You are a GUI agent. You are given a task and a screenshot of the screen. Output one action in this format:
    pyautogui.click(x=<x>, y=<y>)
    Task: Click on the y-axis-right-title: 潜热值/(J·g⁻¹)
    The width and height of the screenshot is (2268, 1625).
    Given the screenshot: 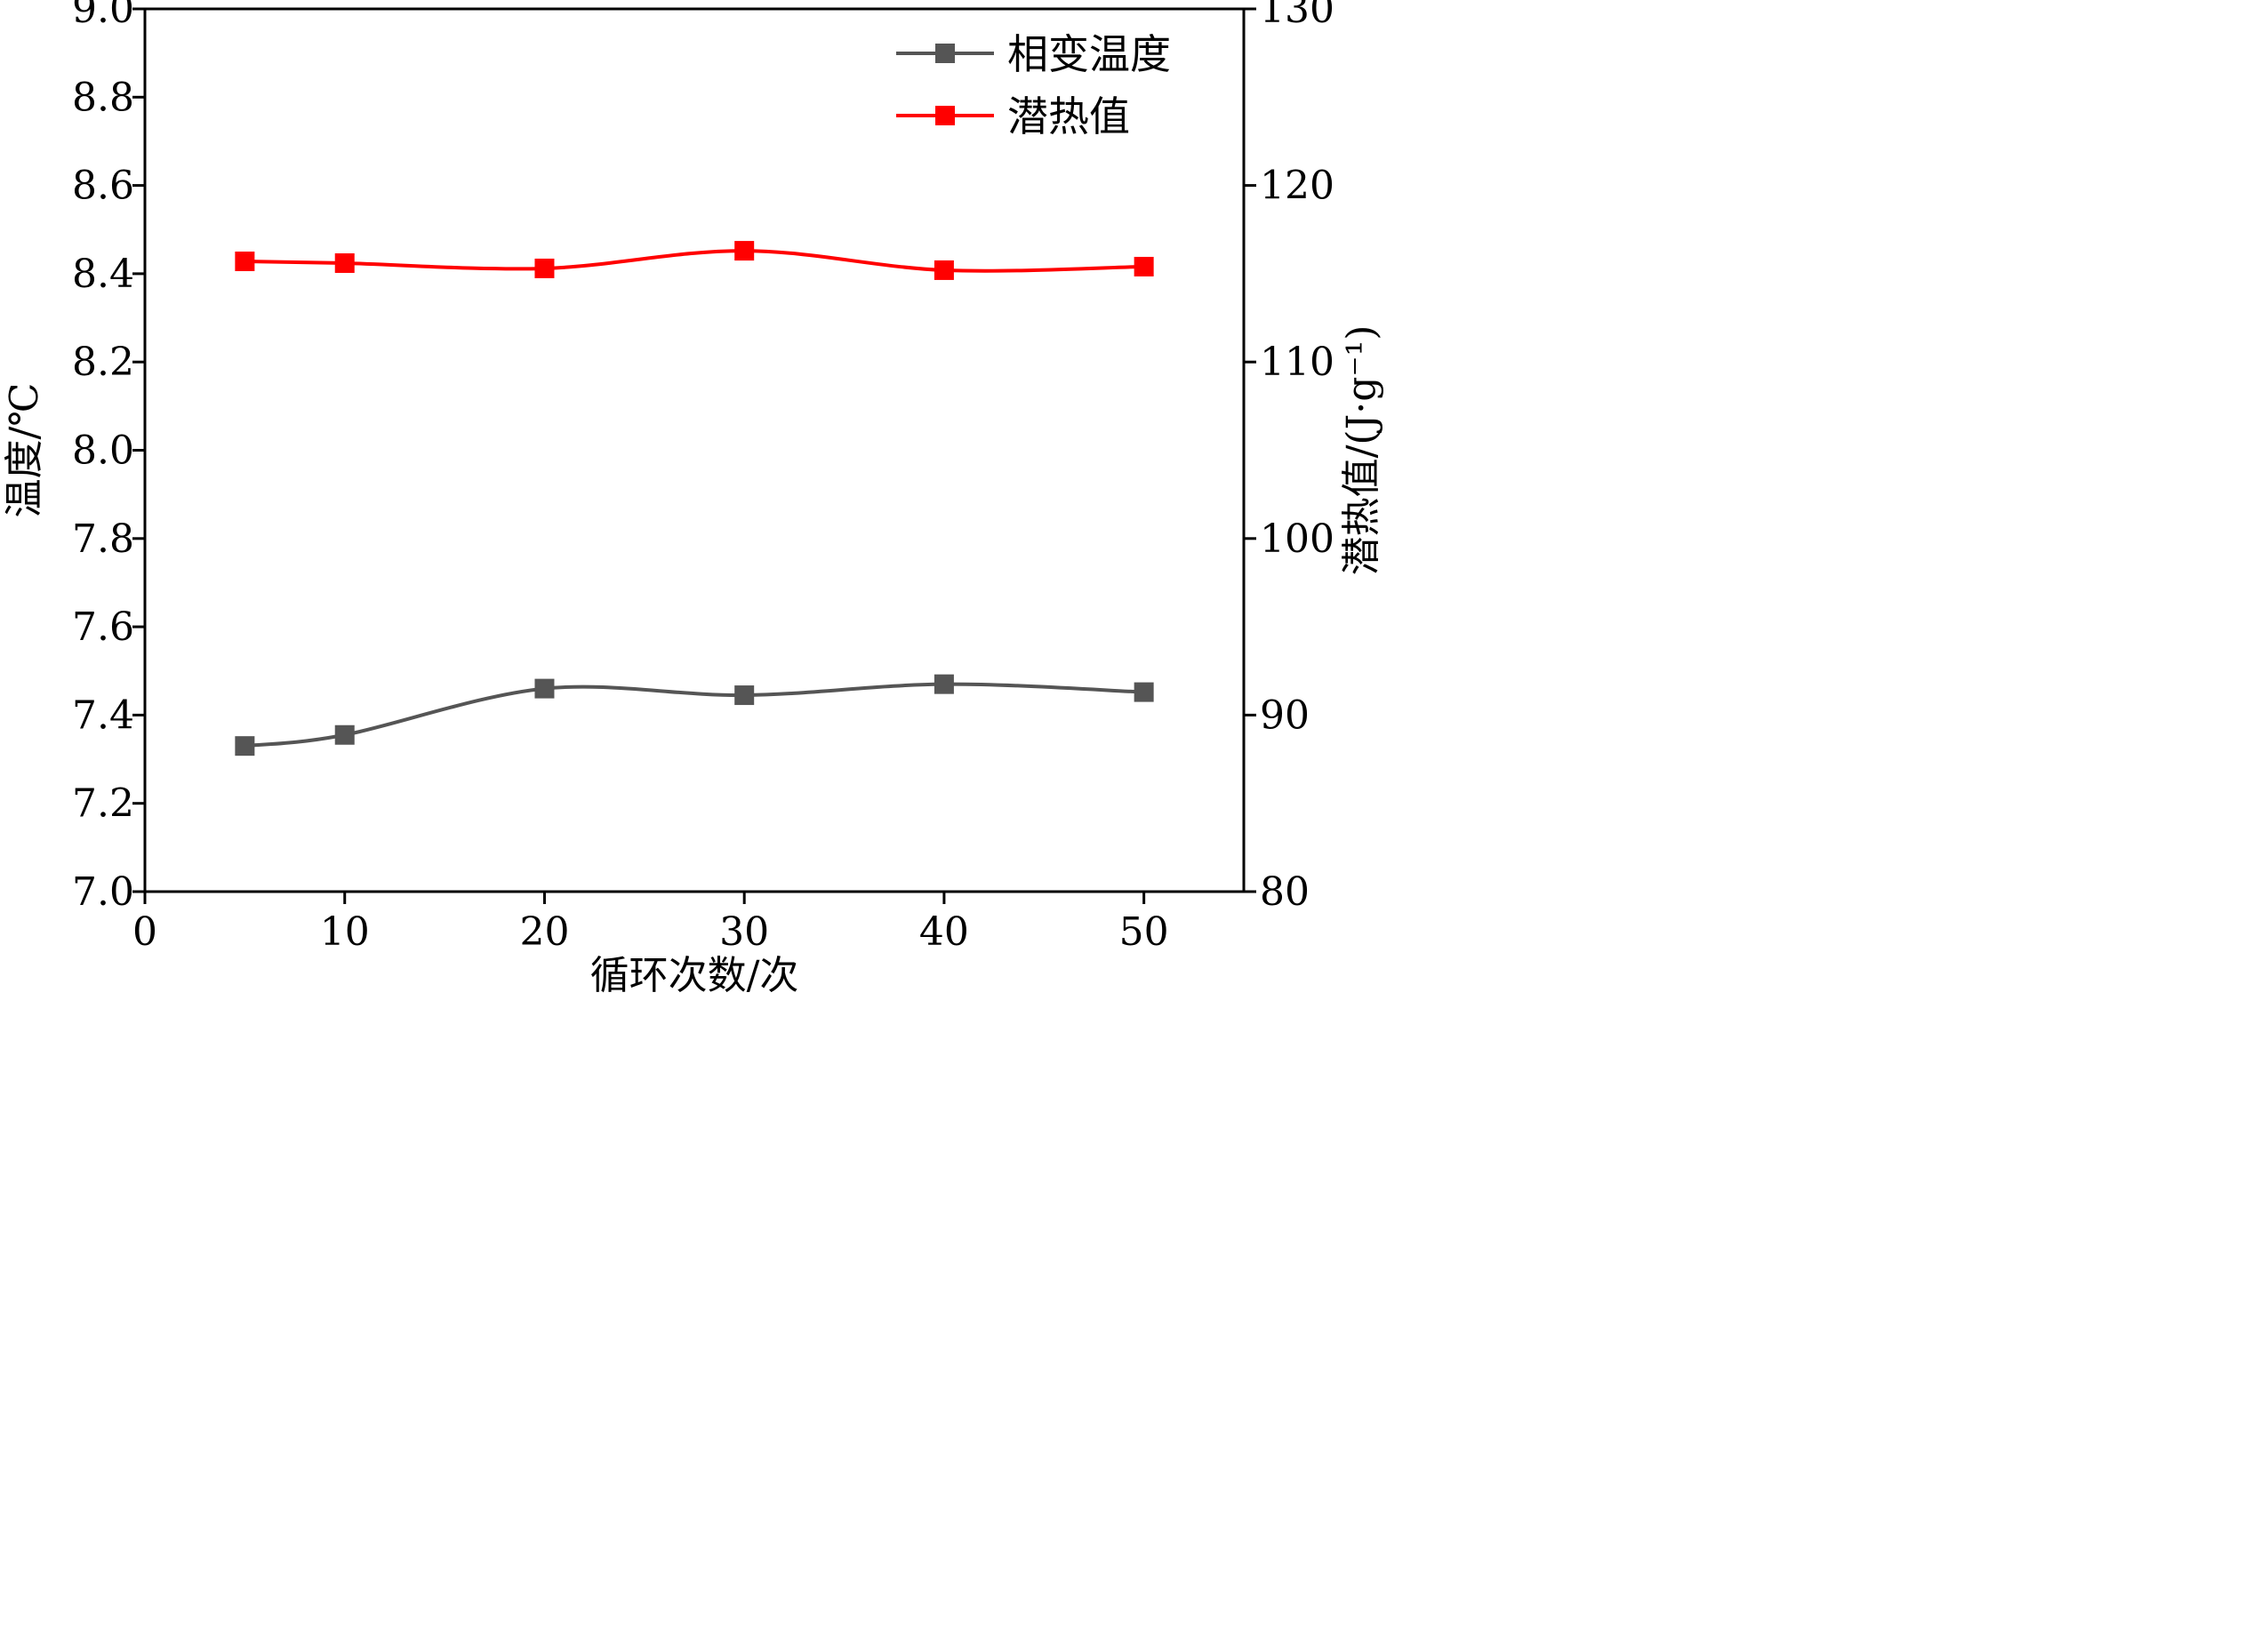 What is the action you would take?
    pyautogui.click(x=1361, y=450)
    